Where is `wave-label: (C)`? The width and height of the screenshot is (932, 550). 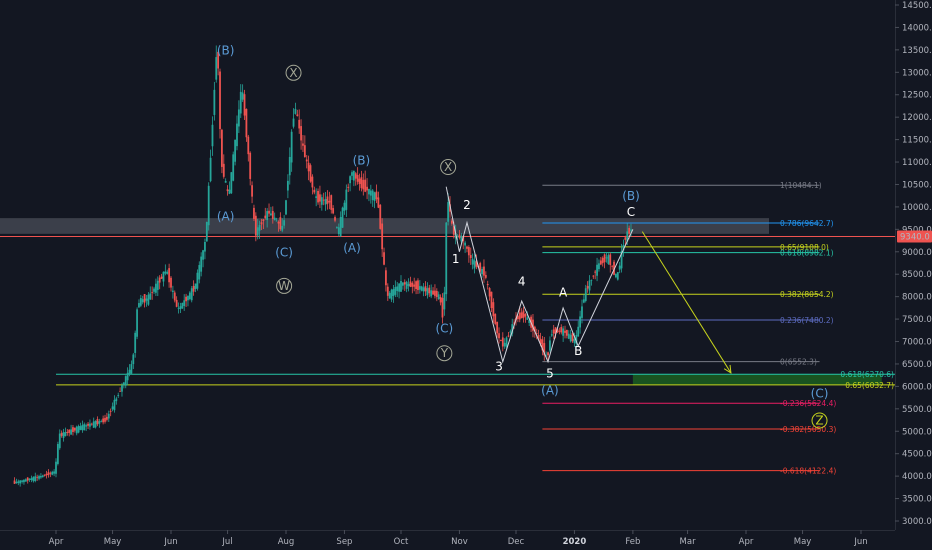
wave-label: (C) is located at coordinates (284, 252).